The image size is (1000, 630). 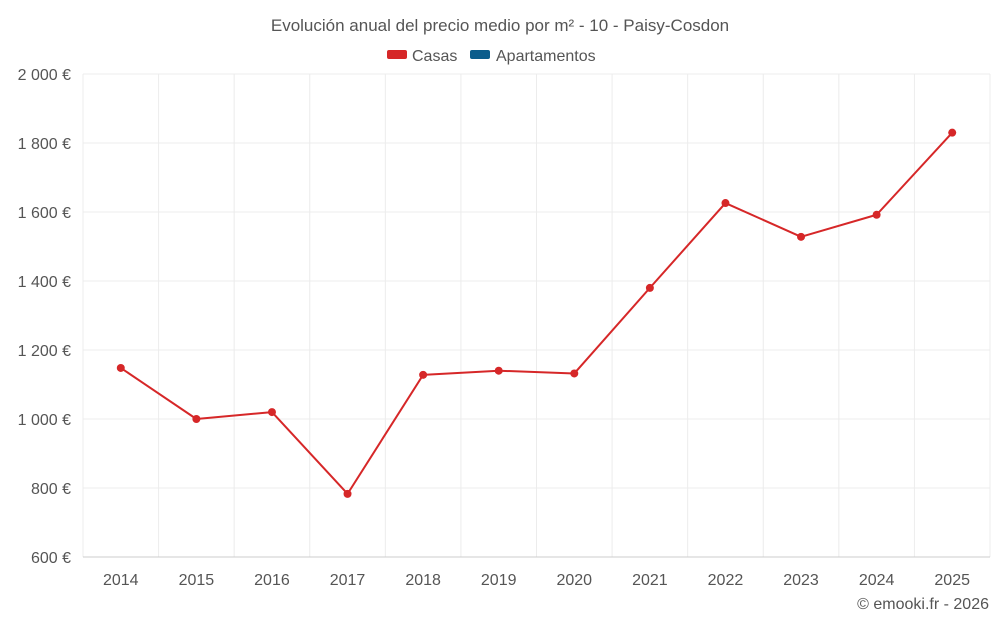 I want to click on x-tick-label: 2024, so click(x=877, y=580).